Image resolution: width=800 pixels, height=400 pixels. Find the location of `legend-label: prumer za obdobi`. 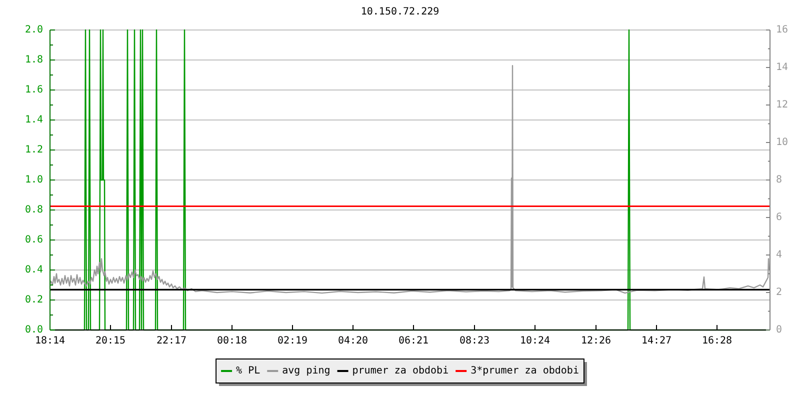

legend-label: prumer za obdobi is located at coordinates (400, 371).